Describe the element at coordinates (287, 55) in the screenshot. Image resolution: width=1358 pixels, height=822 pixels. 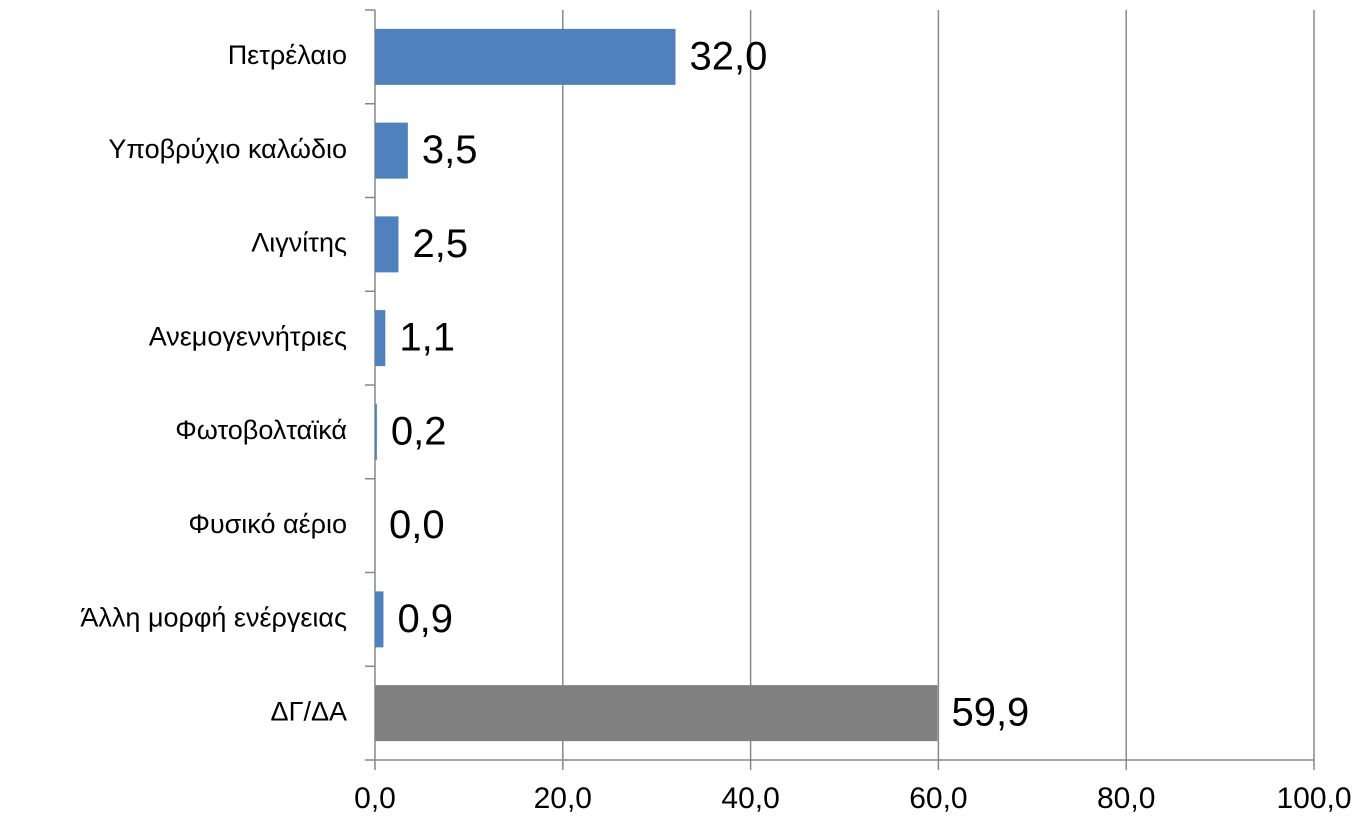
I see `y-tick-label: Πετρέλαιο` at that location.